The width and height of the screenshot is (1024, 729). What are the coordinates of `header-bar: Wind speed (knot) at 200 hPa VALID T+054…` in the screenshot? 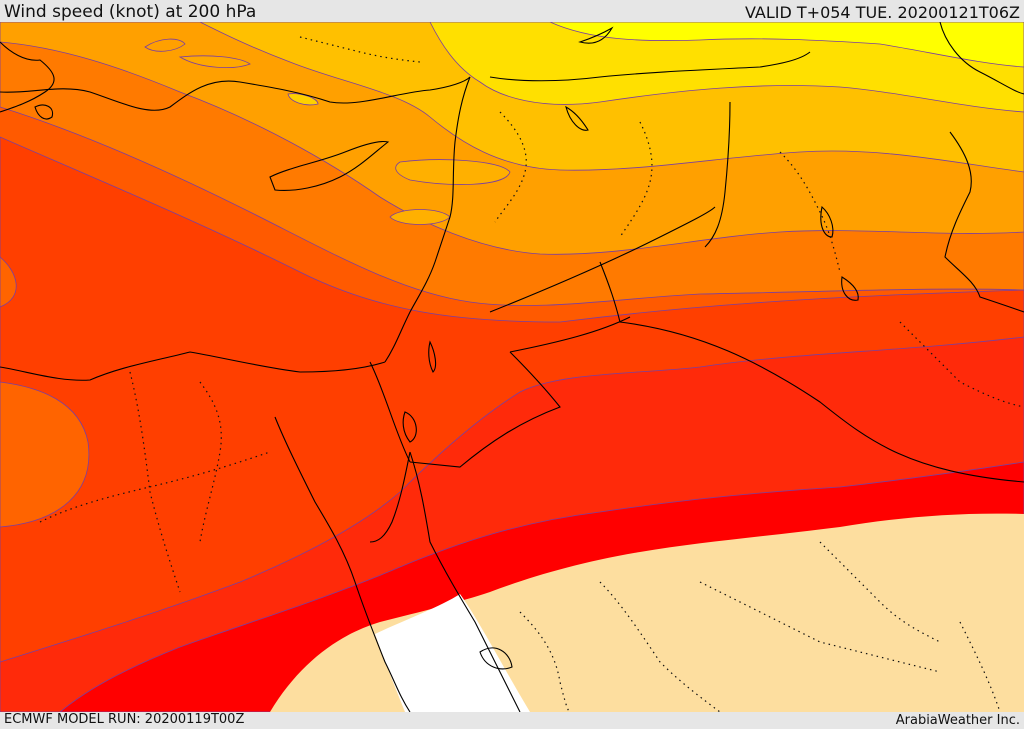 It's located at (512, 11).